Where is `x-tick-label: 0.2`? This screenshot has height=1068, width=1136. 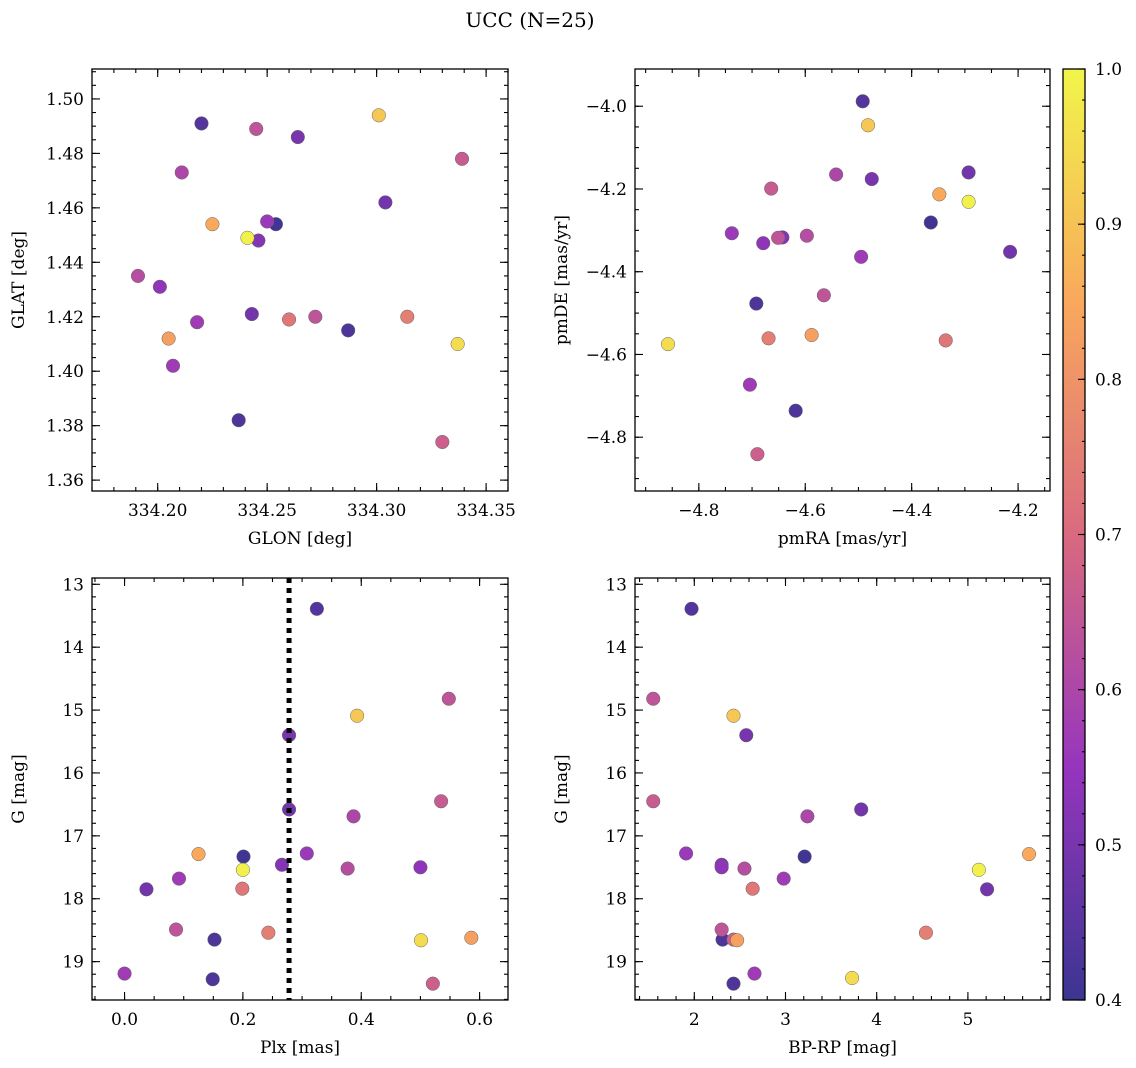
x-tick-label: 0.2 is located at coordinates (242, 1020).